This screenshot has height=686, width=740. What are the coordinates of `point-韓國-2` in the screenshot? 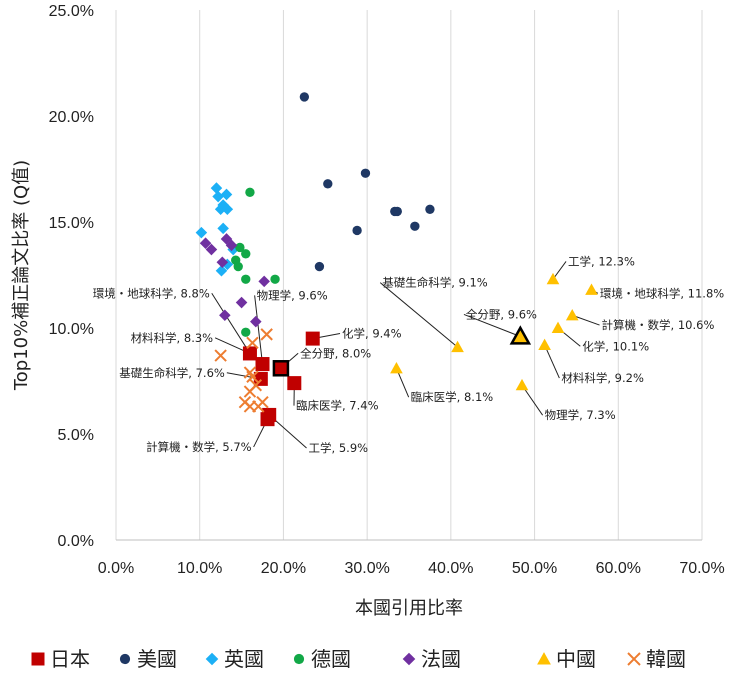 It's located at (252, 343).